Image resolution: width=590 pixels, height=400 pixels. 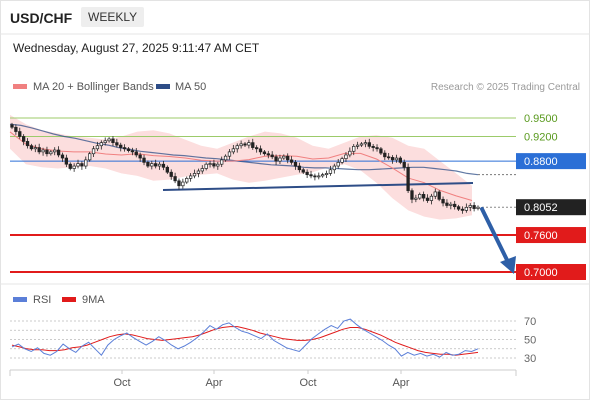 What do you see at coordinates (263, 379) in the screenshot?
I see `x-axis: Oct Apr Oct Apr` at bounding box center [263, 379].